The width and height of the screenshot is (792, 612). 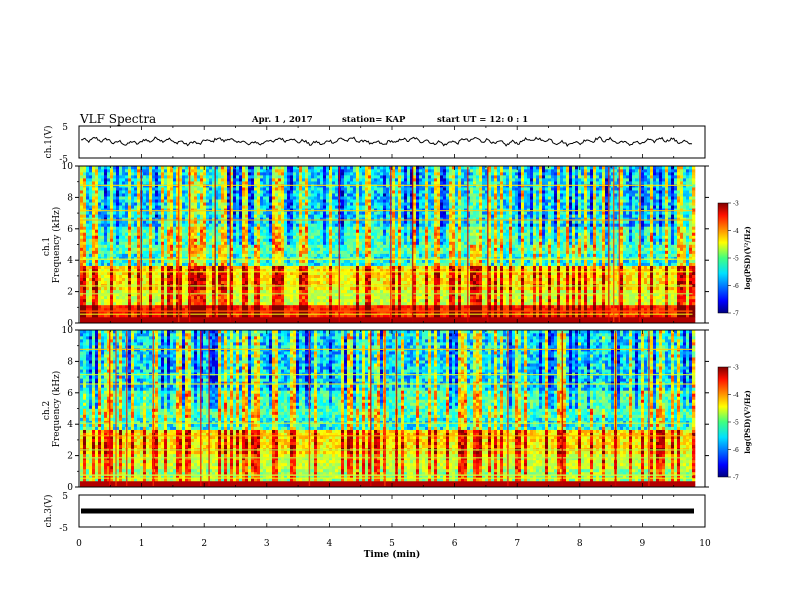 What do you see at coordinates (373, 120) in the screenshot?
I see `station-label: station= KAP` at bounding box center [373, 120].